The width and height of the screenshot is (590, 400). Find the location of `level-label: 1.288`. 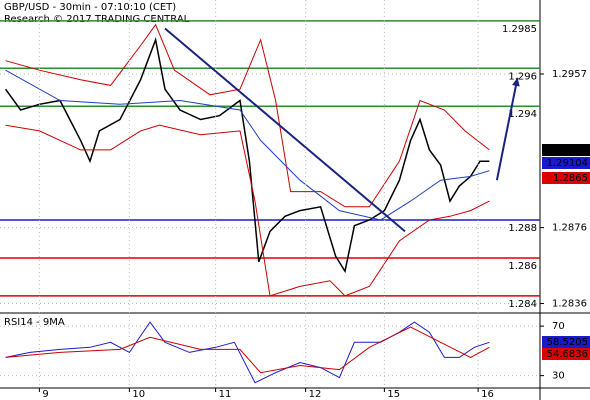

level-label: 1.288 is located at coordinates (522, 228).